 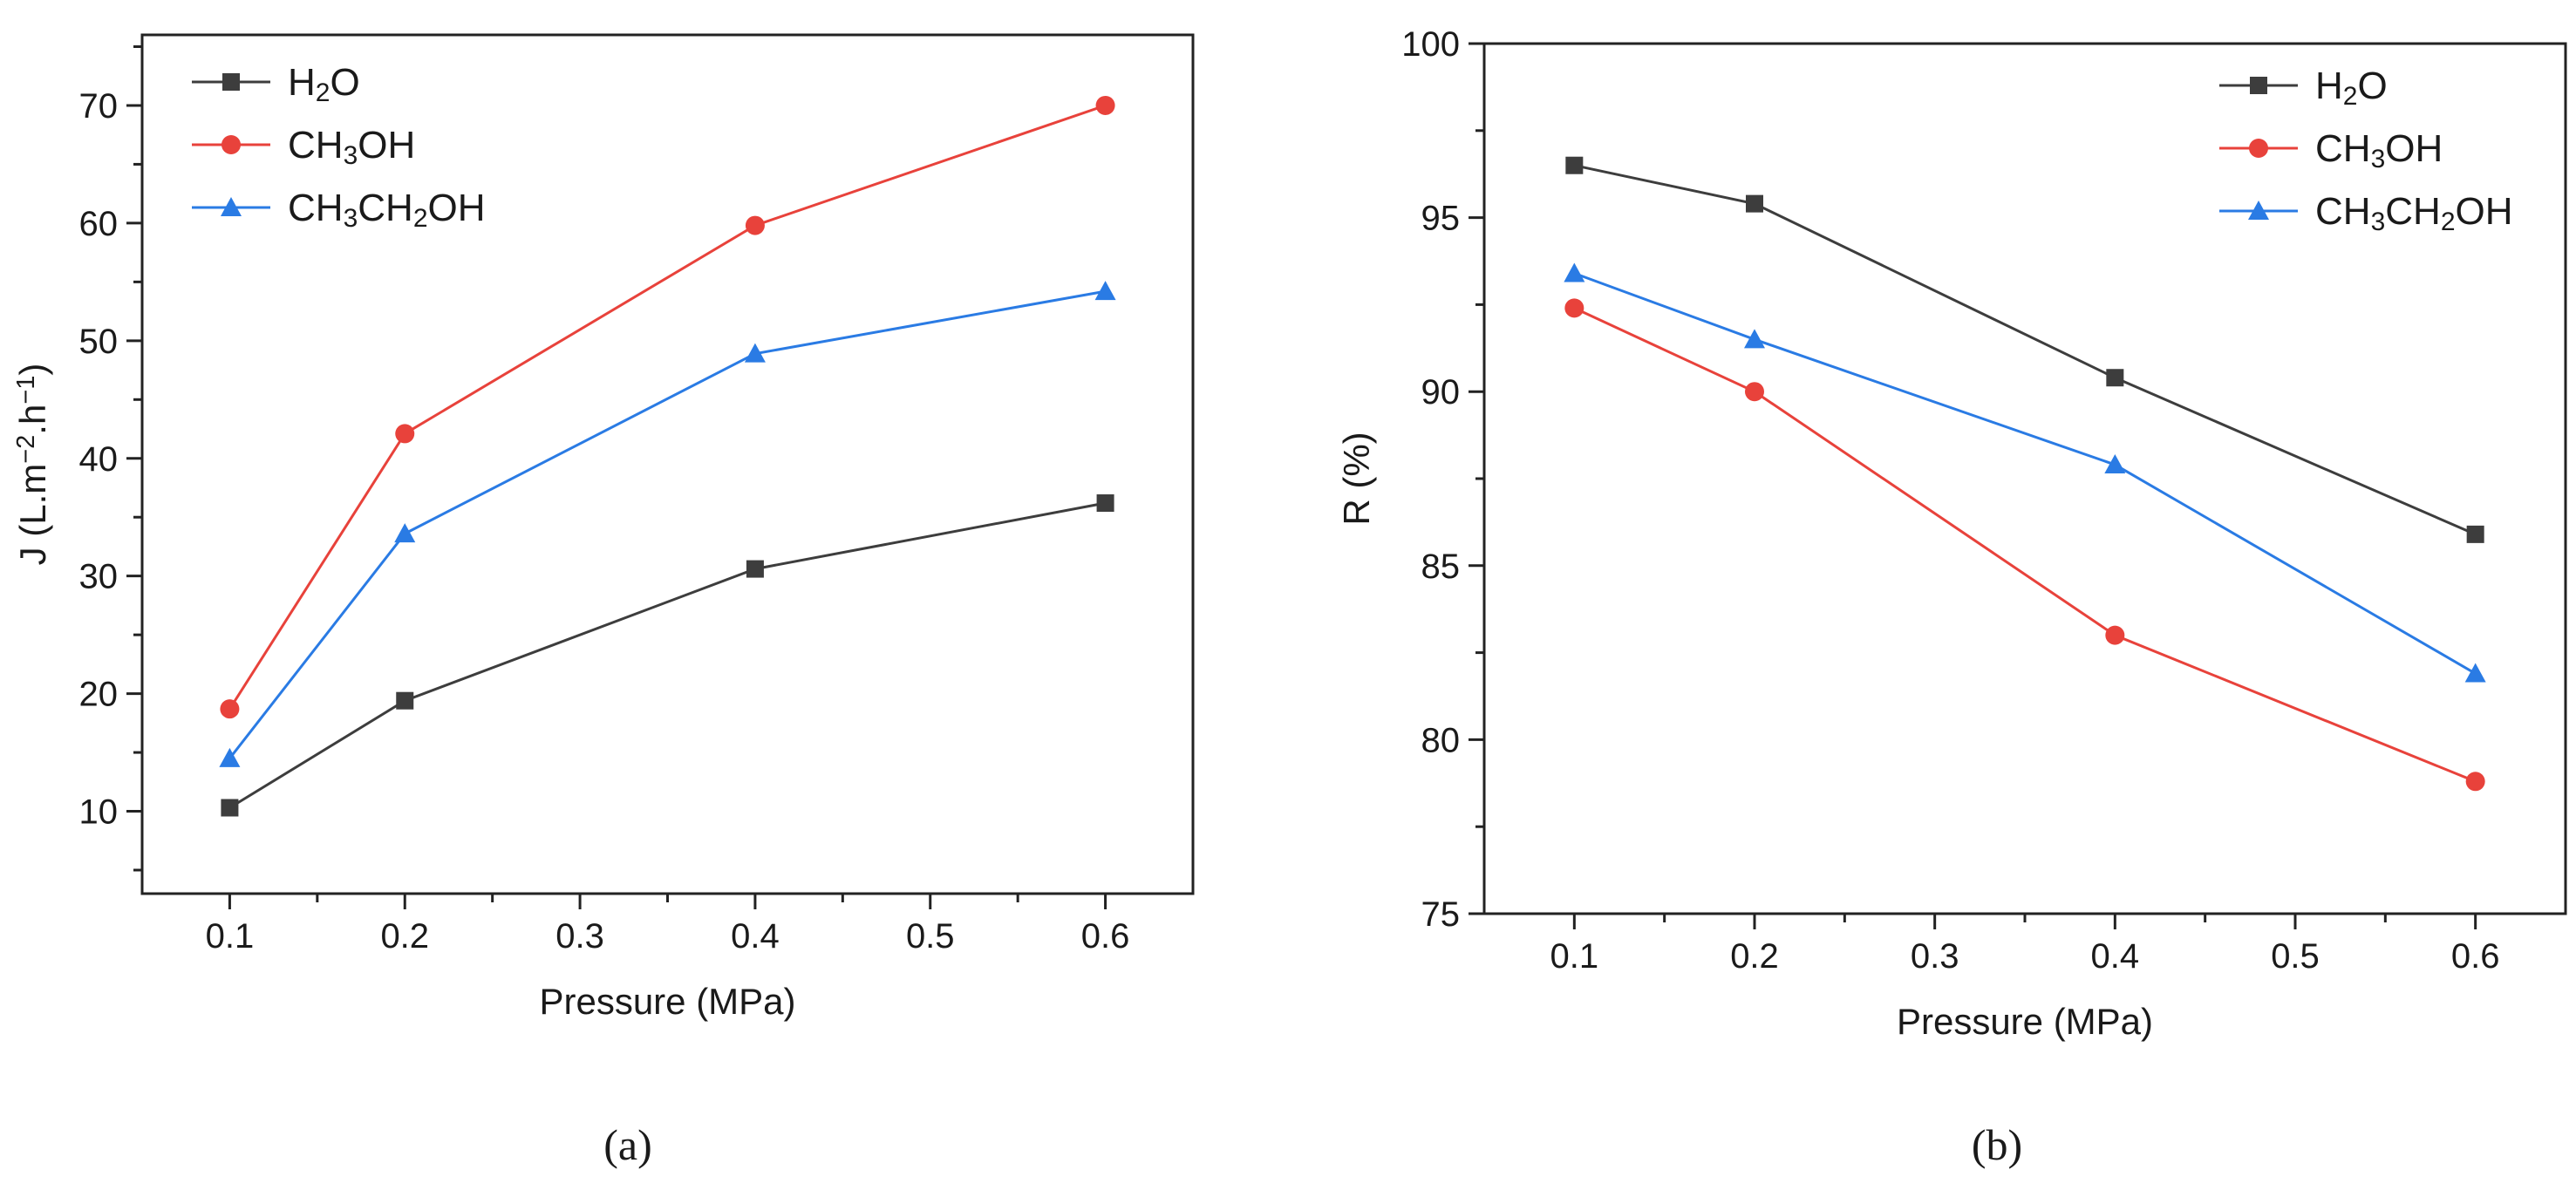 What do you see at coordinates (99, 342) in the screenshot?
I see `y-tick-label: 50` at bounding box center [99, 342].